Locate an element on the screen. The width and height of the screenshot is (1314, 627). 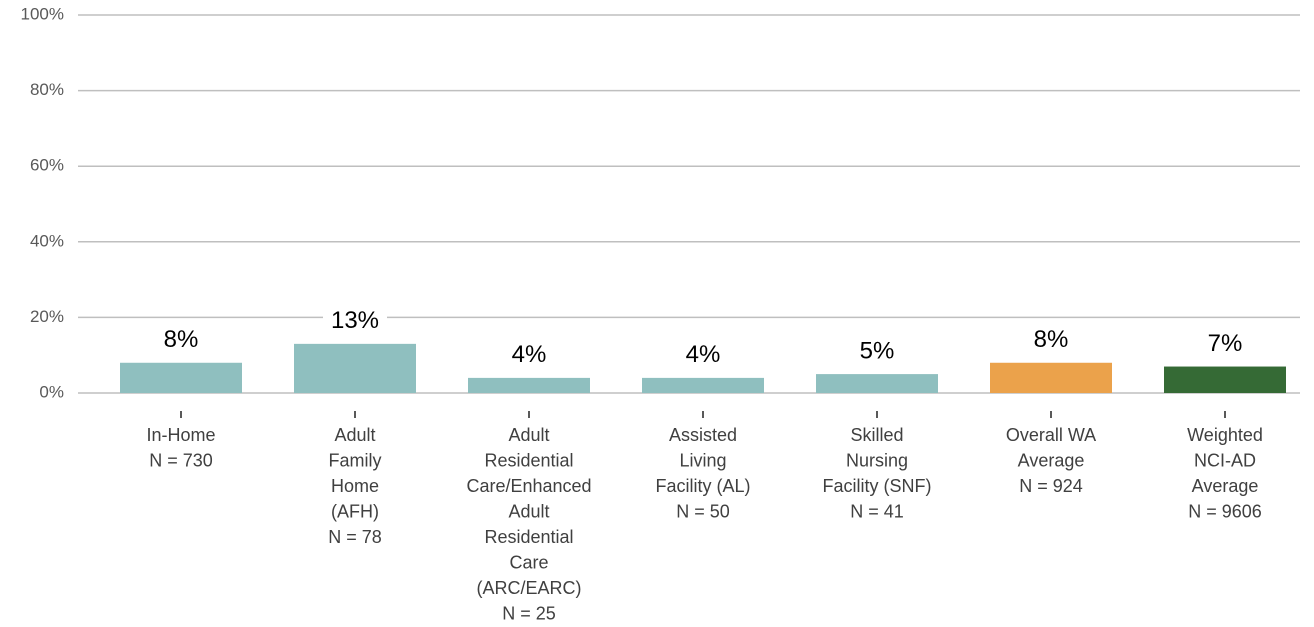
x-tick-label: In-Home is located at coordinates (180, 435).